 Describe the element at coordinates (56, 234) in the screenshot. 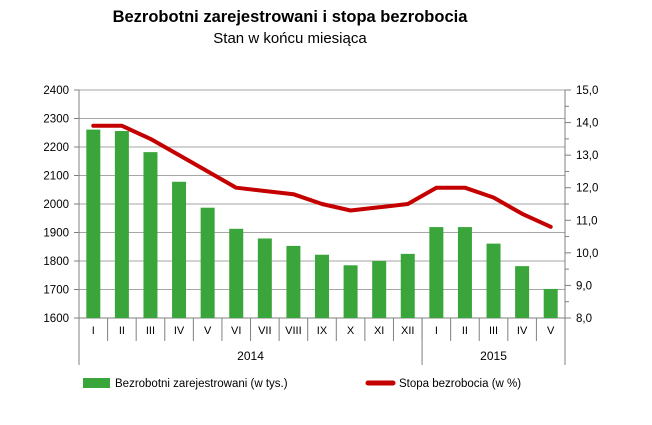

I see `y-axis-left-label: 1900` at that location.